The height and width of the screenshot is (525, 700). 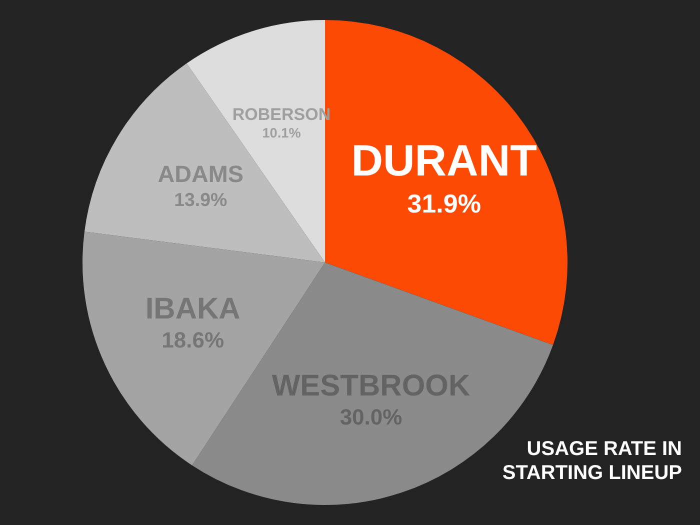 What do you see at coordinates (444, 161) in the screenshot?
I see `slice-label: DURANT` at bounding box center [444, 161].